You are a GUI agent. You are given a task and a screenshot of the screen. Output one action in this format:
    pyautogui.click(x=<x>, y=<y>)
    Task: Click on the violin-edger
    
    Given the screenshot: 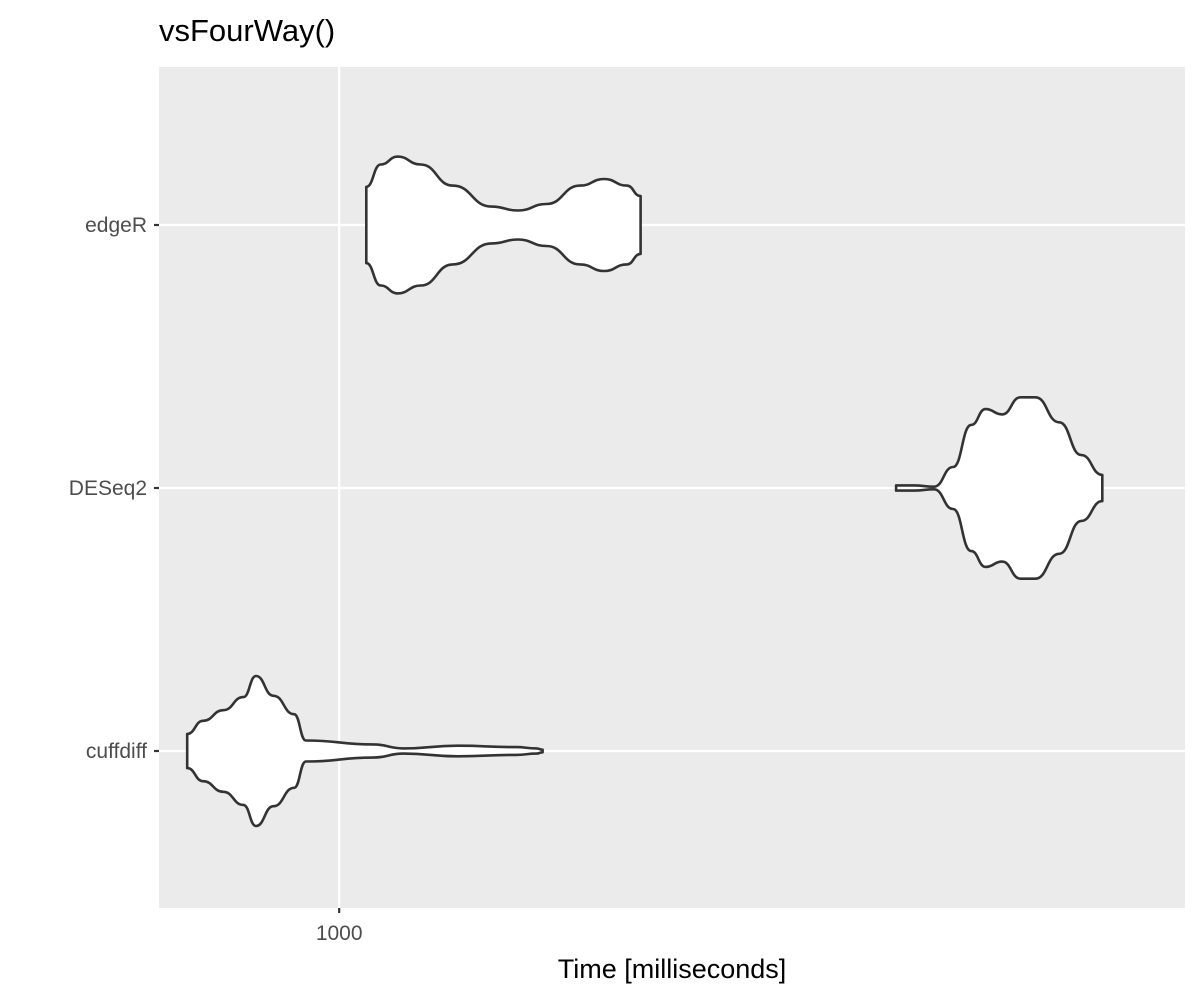 What is the action you would take?
    pyautogui.click(x=503, y=225)
    